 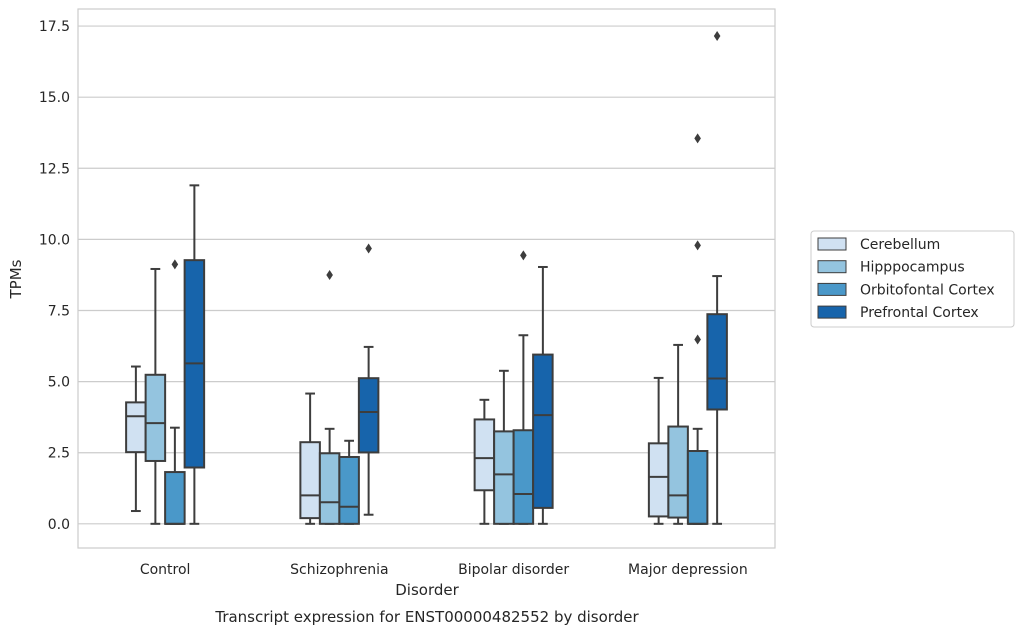 What do you see at coordinates (900, 245) in the screenshot?
I see `legend-label: Cerebellum` at bounding box center [900, 245].